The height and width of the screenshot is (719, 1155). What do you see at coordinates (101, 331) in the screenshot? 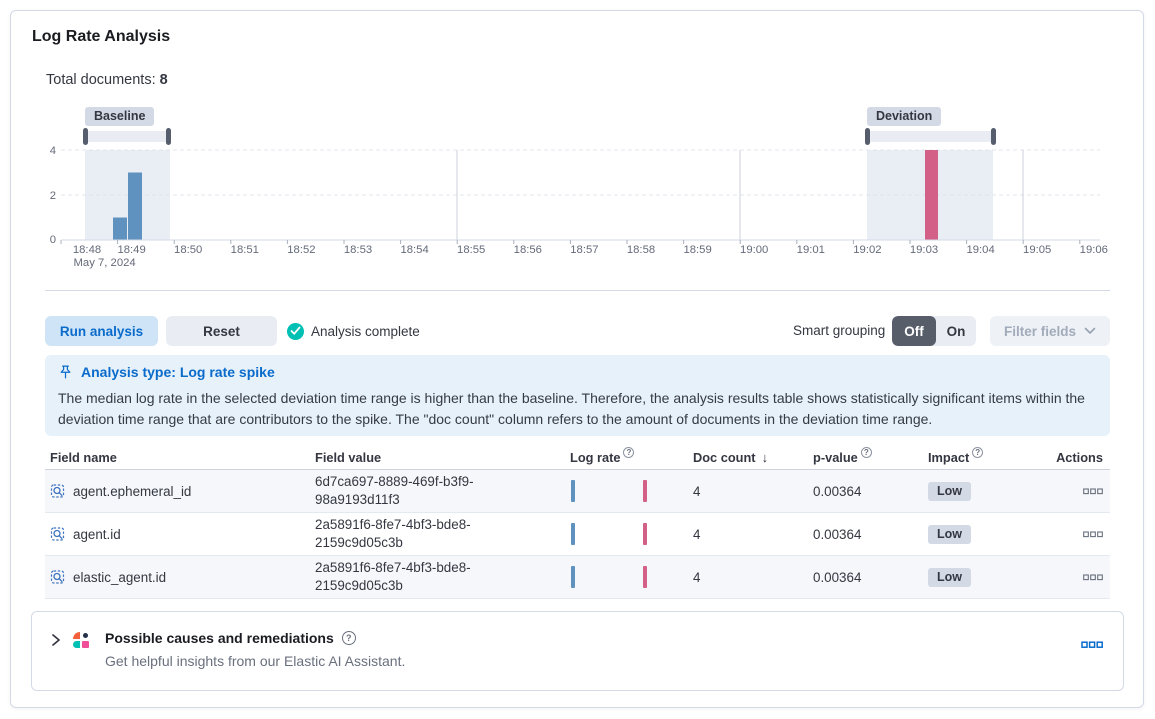
I see `run-analysis-button: Run analysis` at bounding box center [101, 331].